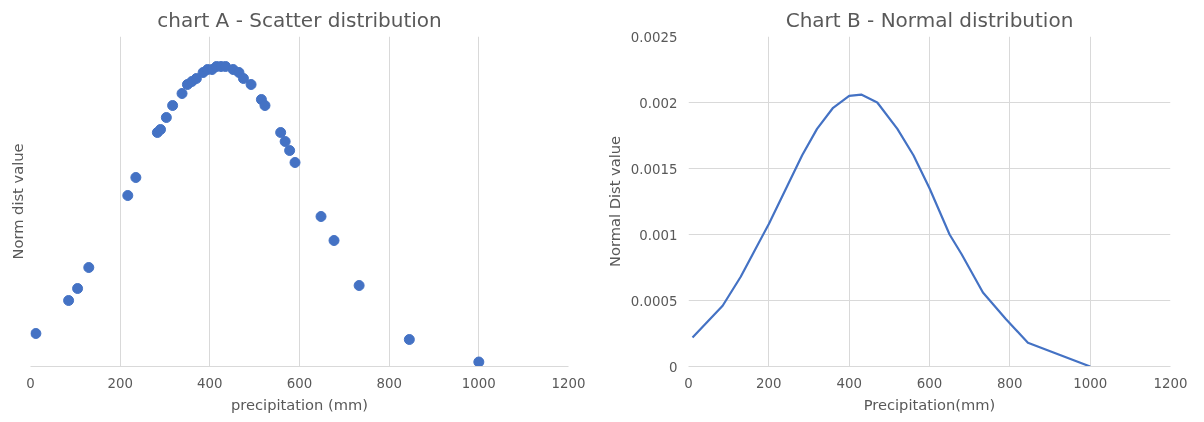 The image size is (1204, 422). Describe the element at coordinates (658, 235) in the screenshot. I see `y-tick-label: 0.001` at that location.